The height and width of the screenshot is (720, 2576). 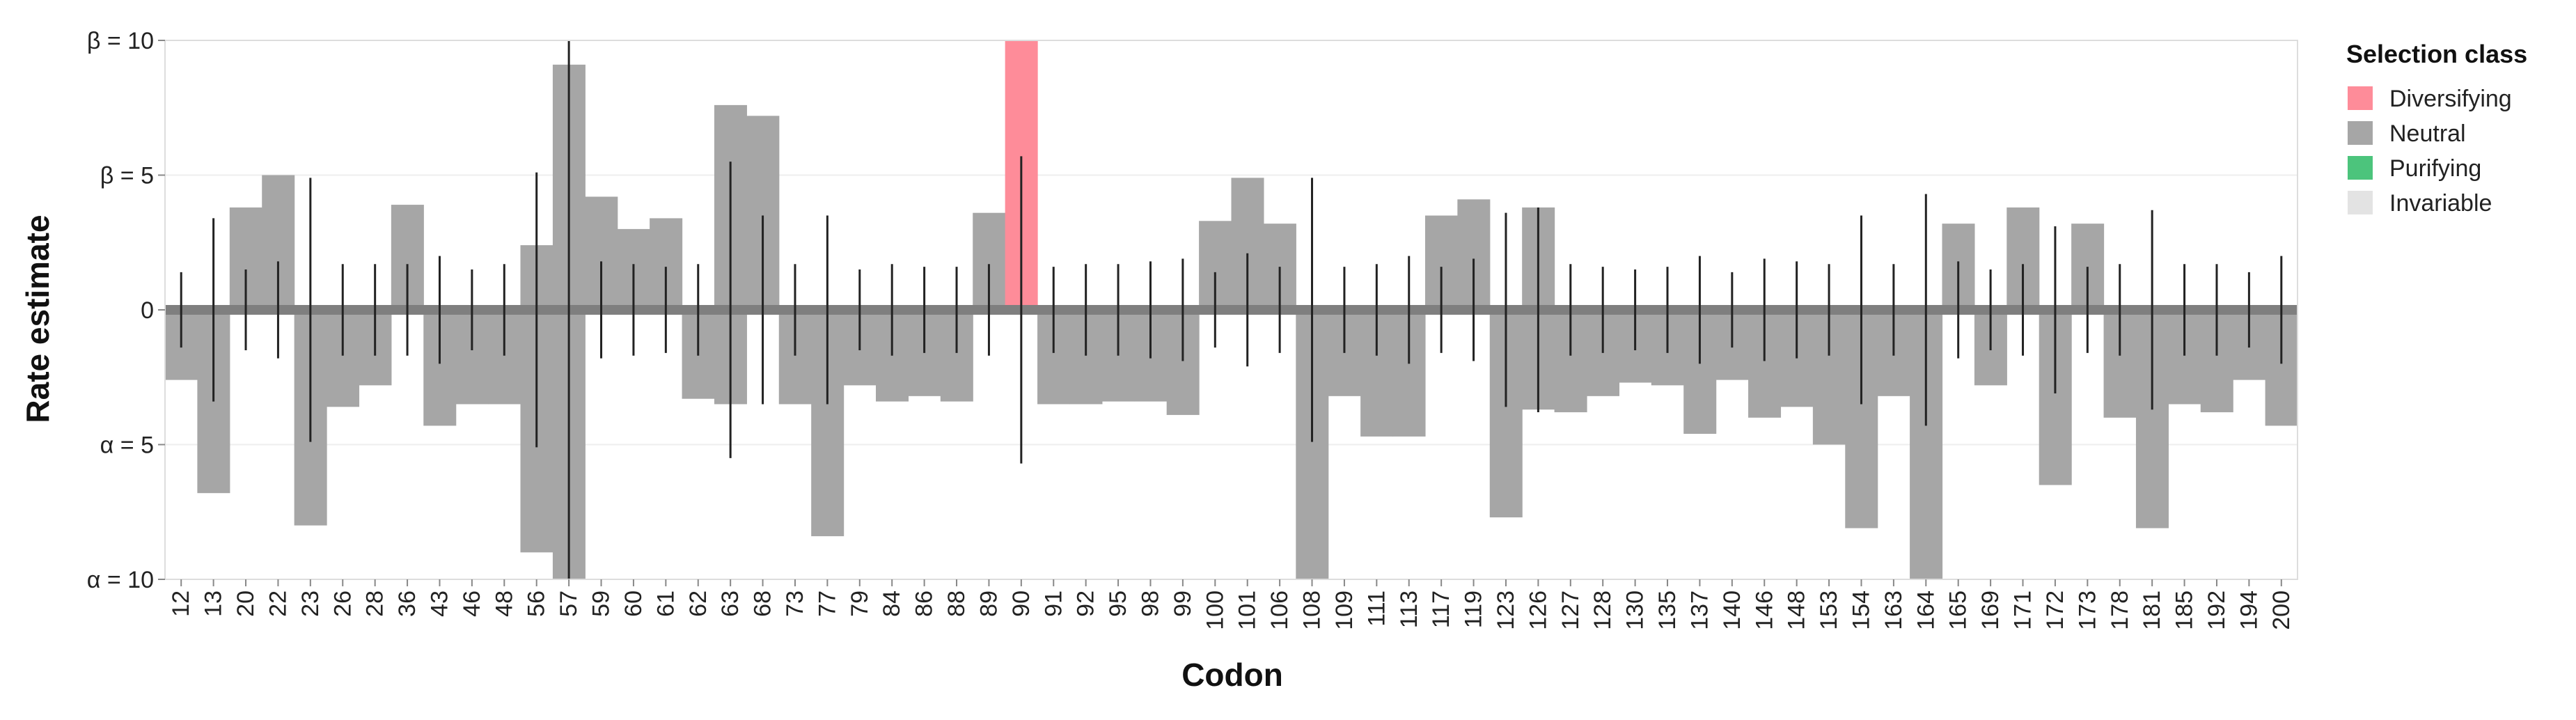 I want to click on x-tick-label: 137, so click(x=1699, y=610).